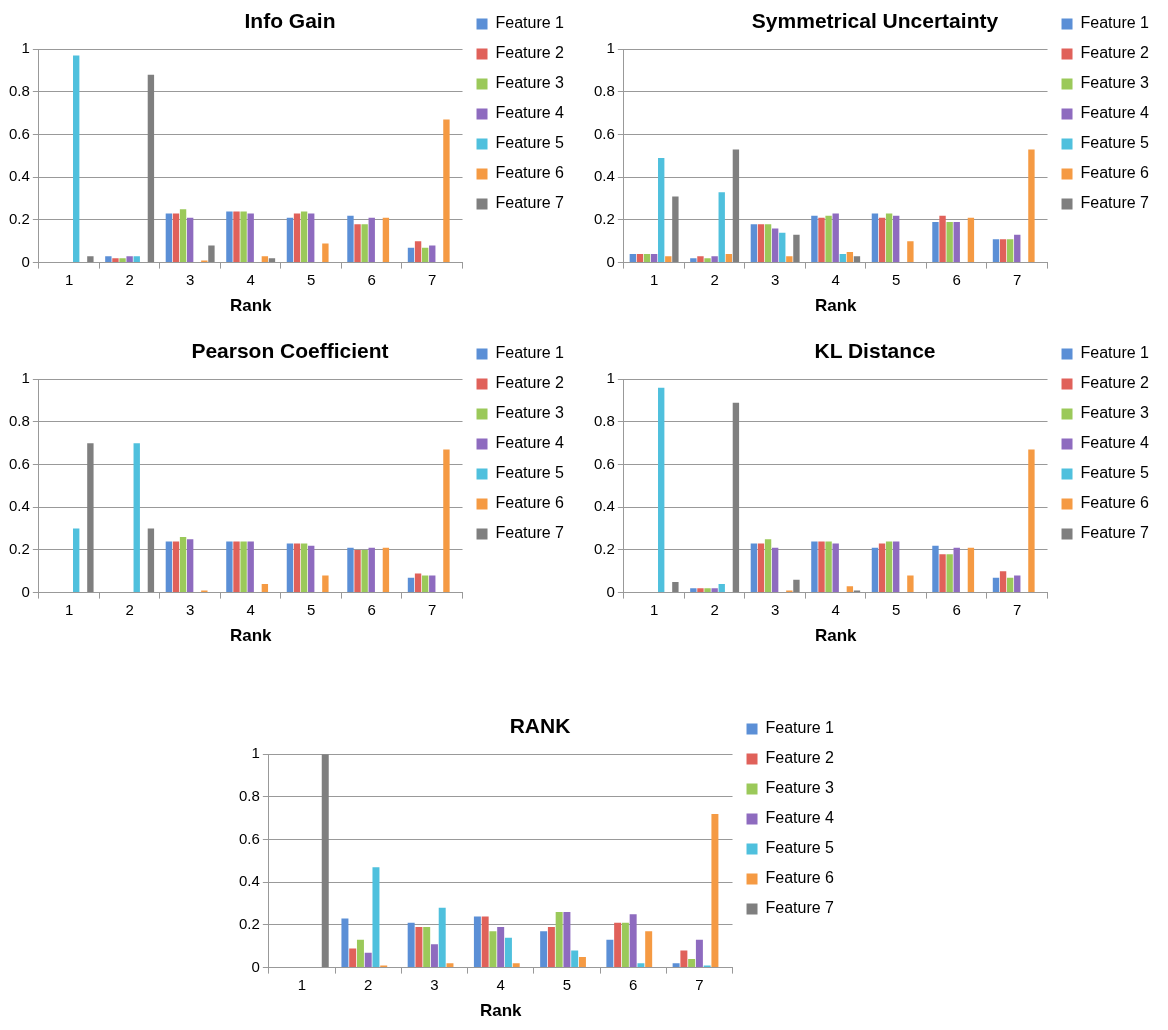  What do you see at coordinates (604, 421) in the screenshot?
I see `y-tick-label: 0.8` at bounding box center [604, 421].